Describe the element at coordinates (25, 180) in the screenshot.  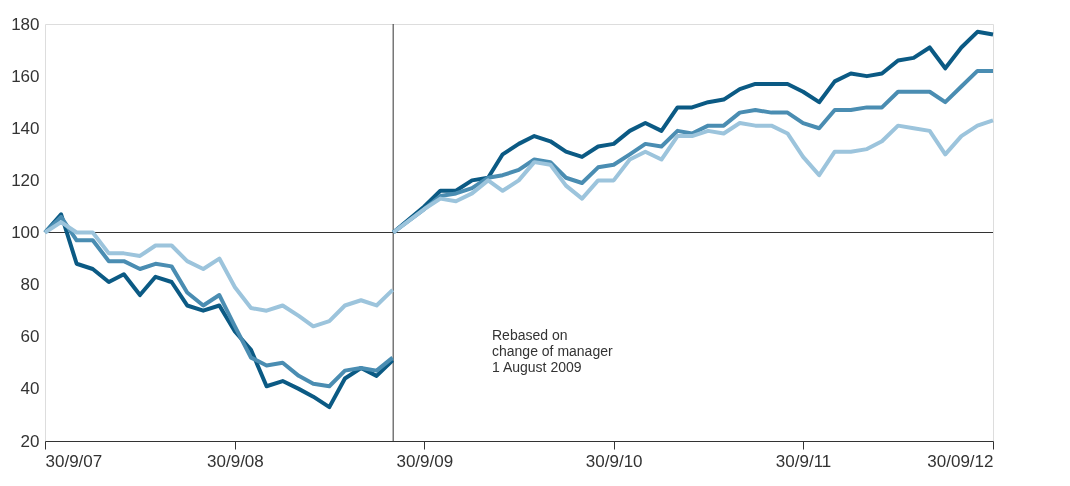
I see `y-tick-label: 120` at that location.